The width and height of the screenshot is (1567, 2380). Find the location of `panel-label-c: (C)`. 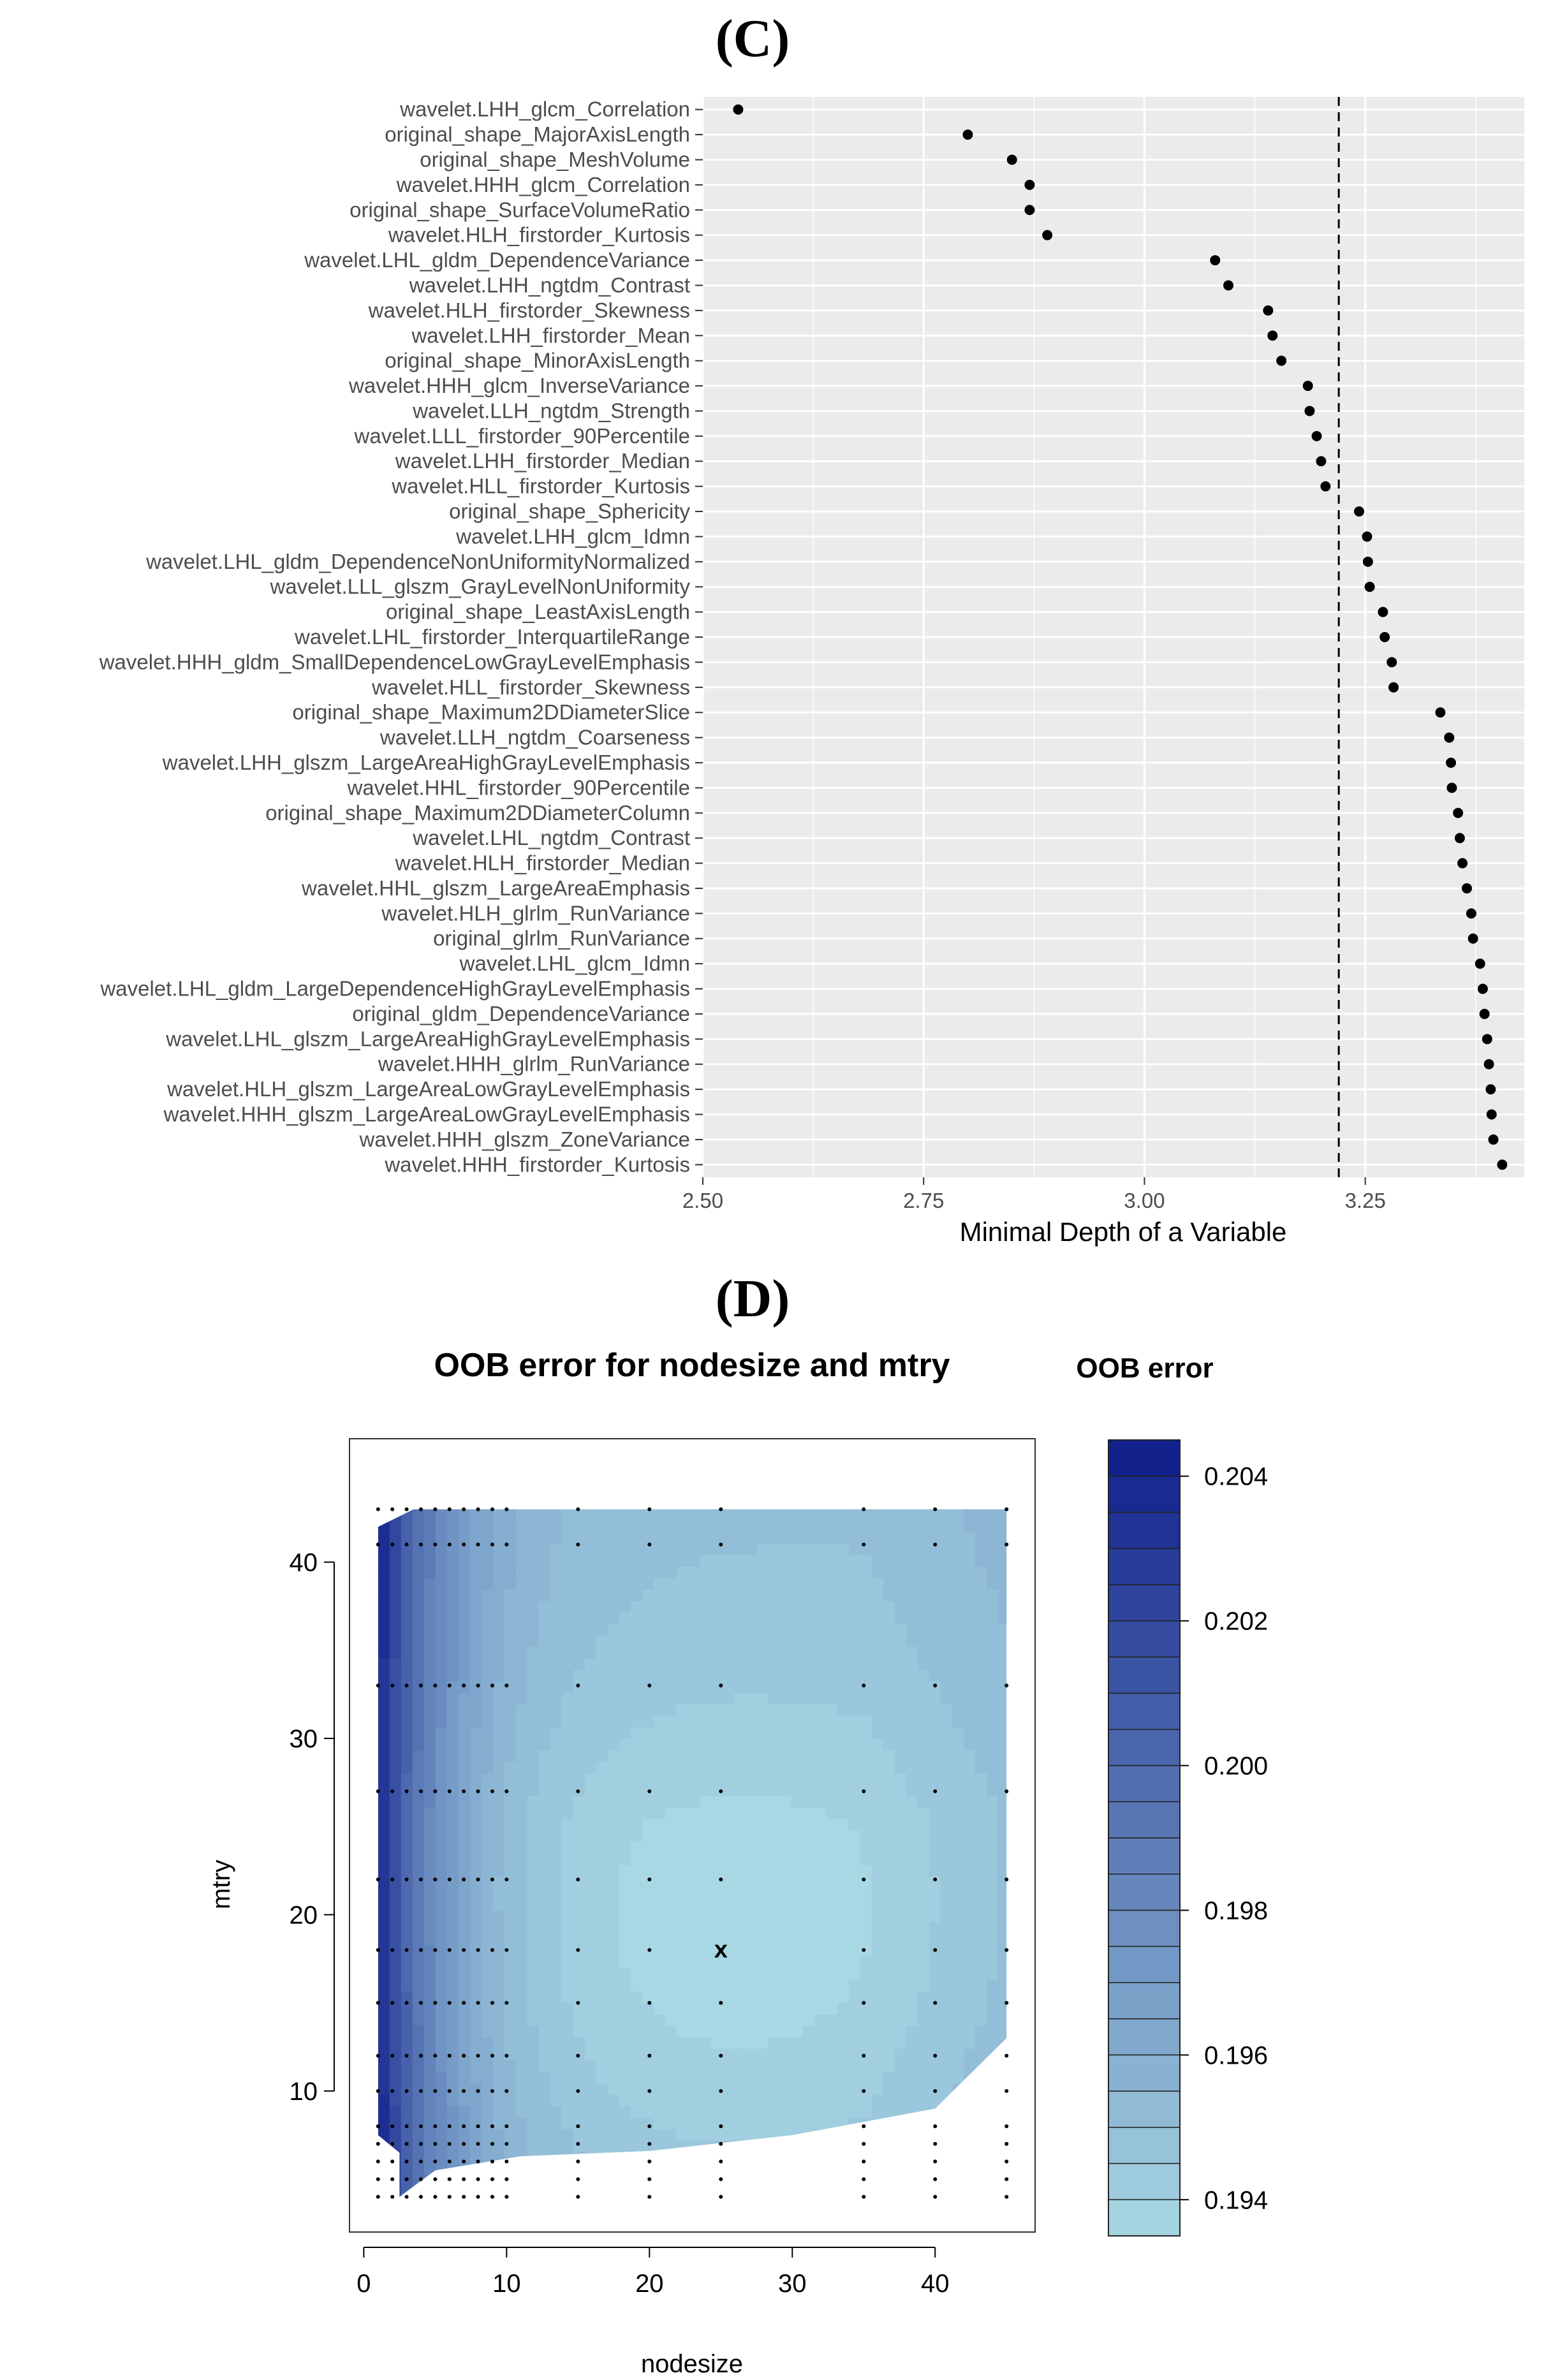

panel-label-c: (C) is located at coordinates (753, 38).